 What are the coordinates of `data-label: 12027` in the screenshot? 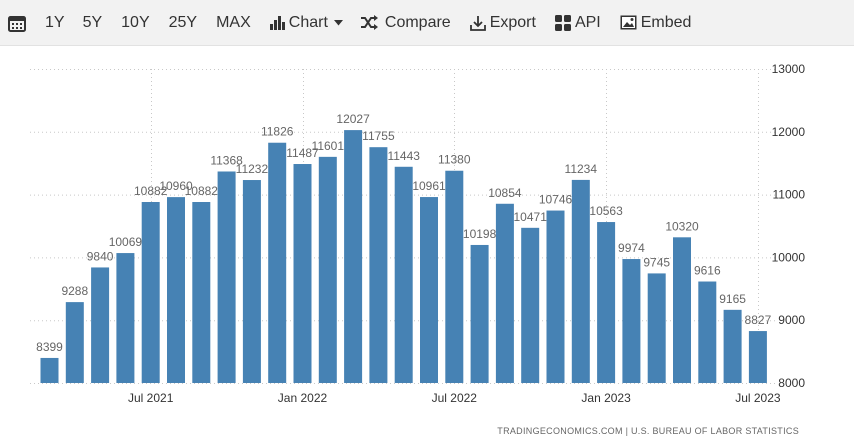 It's located at (353, 119).